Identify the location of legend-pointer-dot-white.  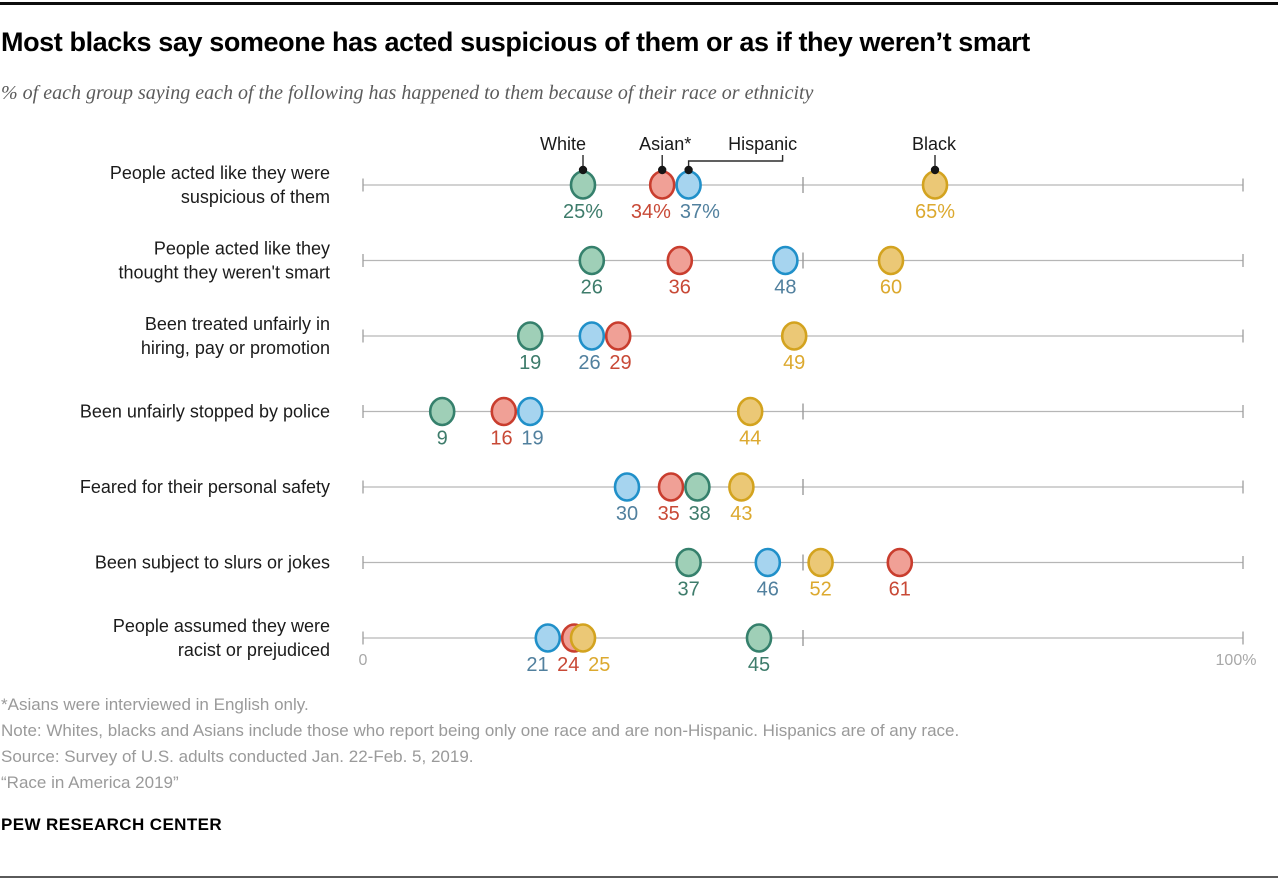
(583, 170).